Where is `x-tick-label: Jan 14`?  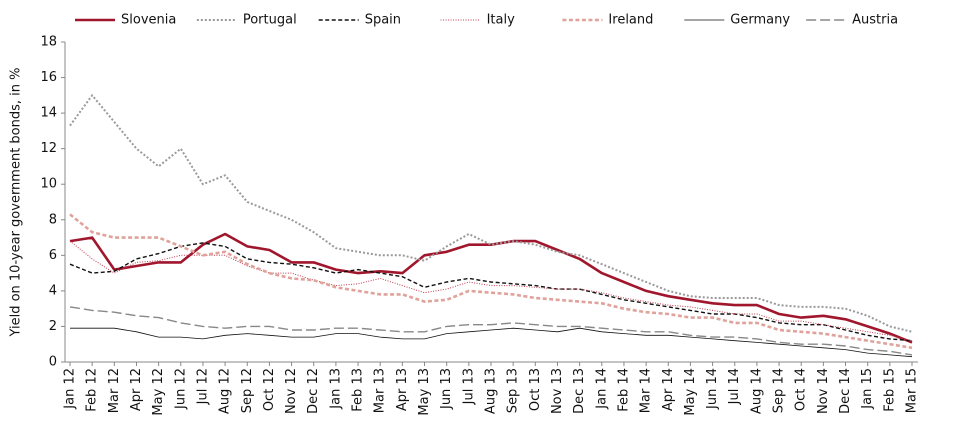 x-tick-label: Jan 14 is located at coordinates (601, 389).